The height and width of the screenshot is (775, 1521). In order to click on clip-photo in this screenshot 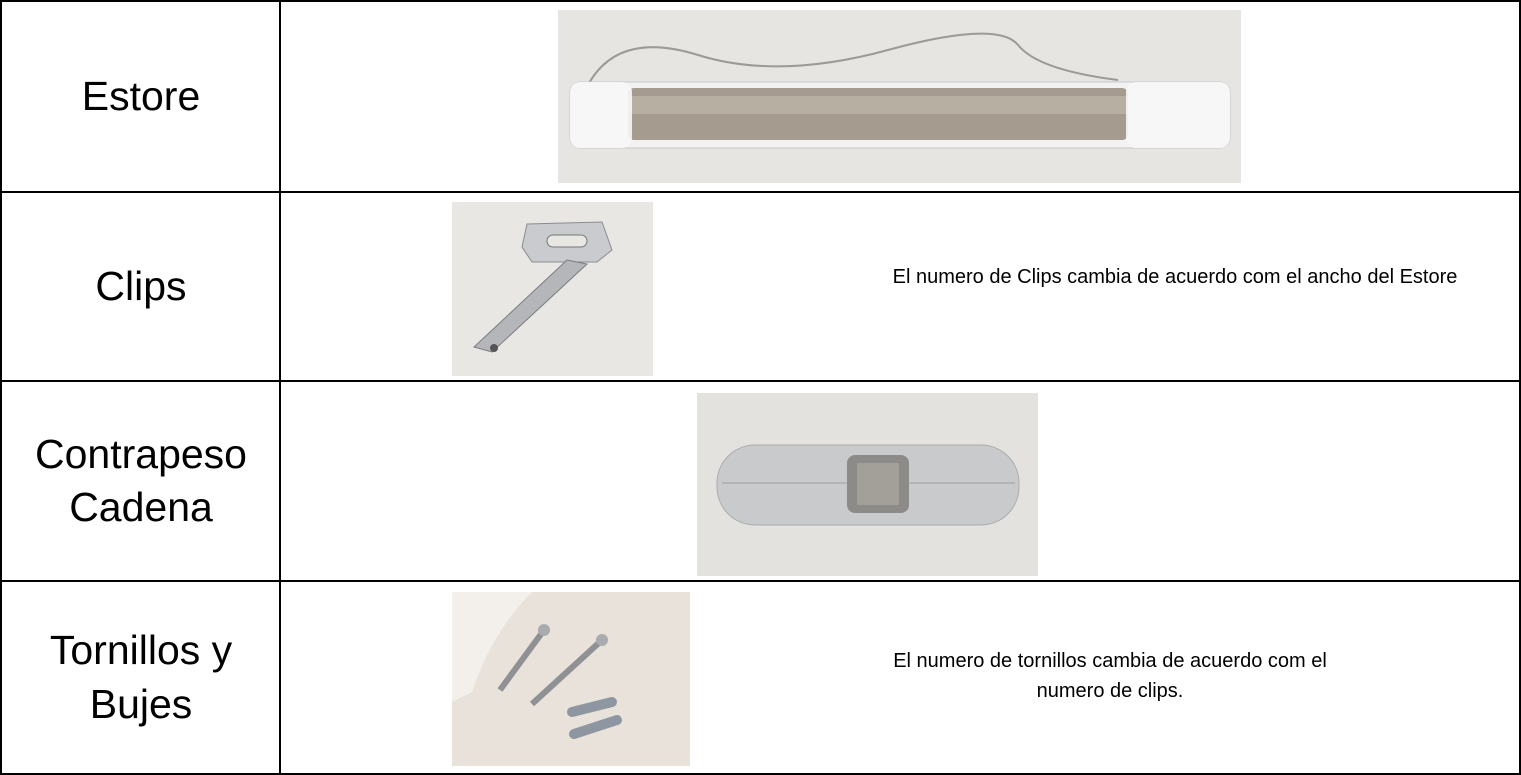, I will do `click(552, 289)`.